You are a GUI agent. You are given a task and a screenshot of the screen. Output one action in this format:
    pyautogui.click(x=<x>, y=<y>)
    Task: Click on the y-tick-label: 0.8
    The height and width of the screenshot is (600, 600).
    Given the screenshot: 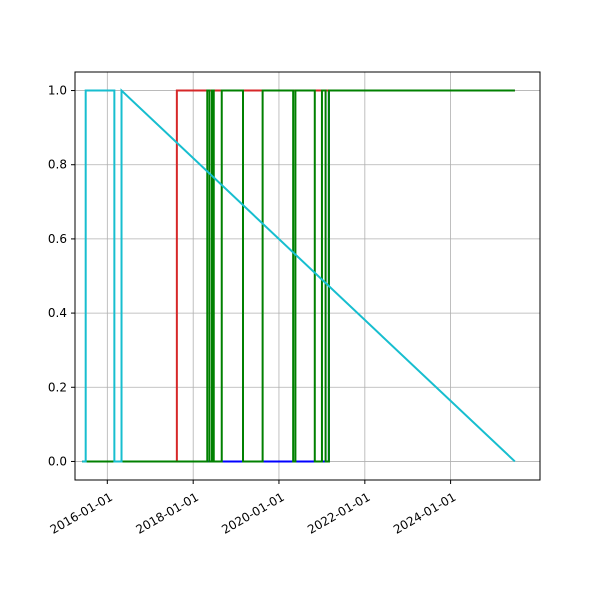 What is the action you would take?
    pyautogui.click(x=57, y=165)
    